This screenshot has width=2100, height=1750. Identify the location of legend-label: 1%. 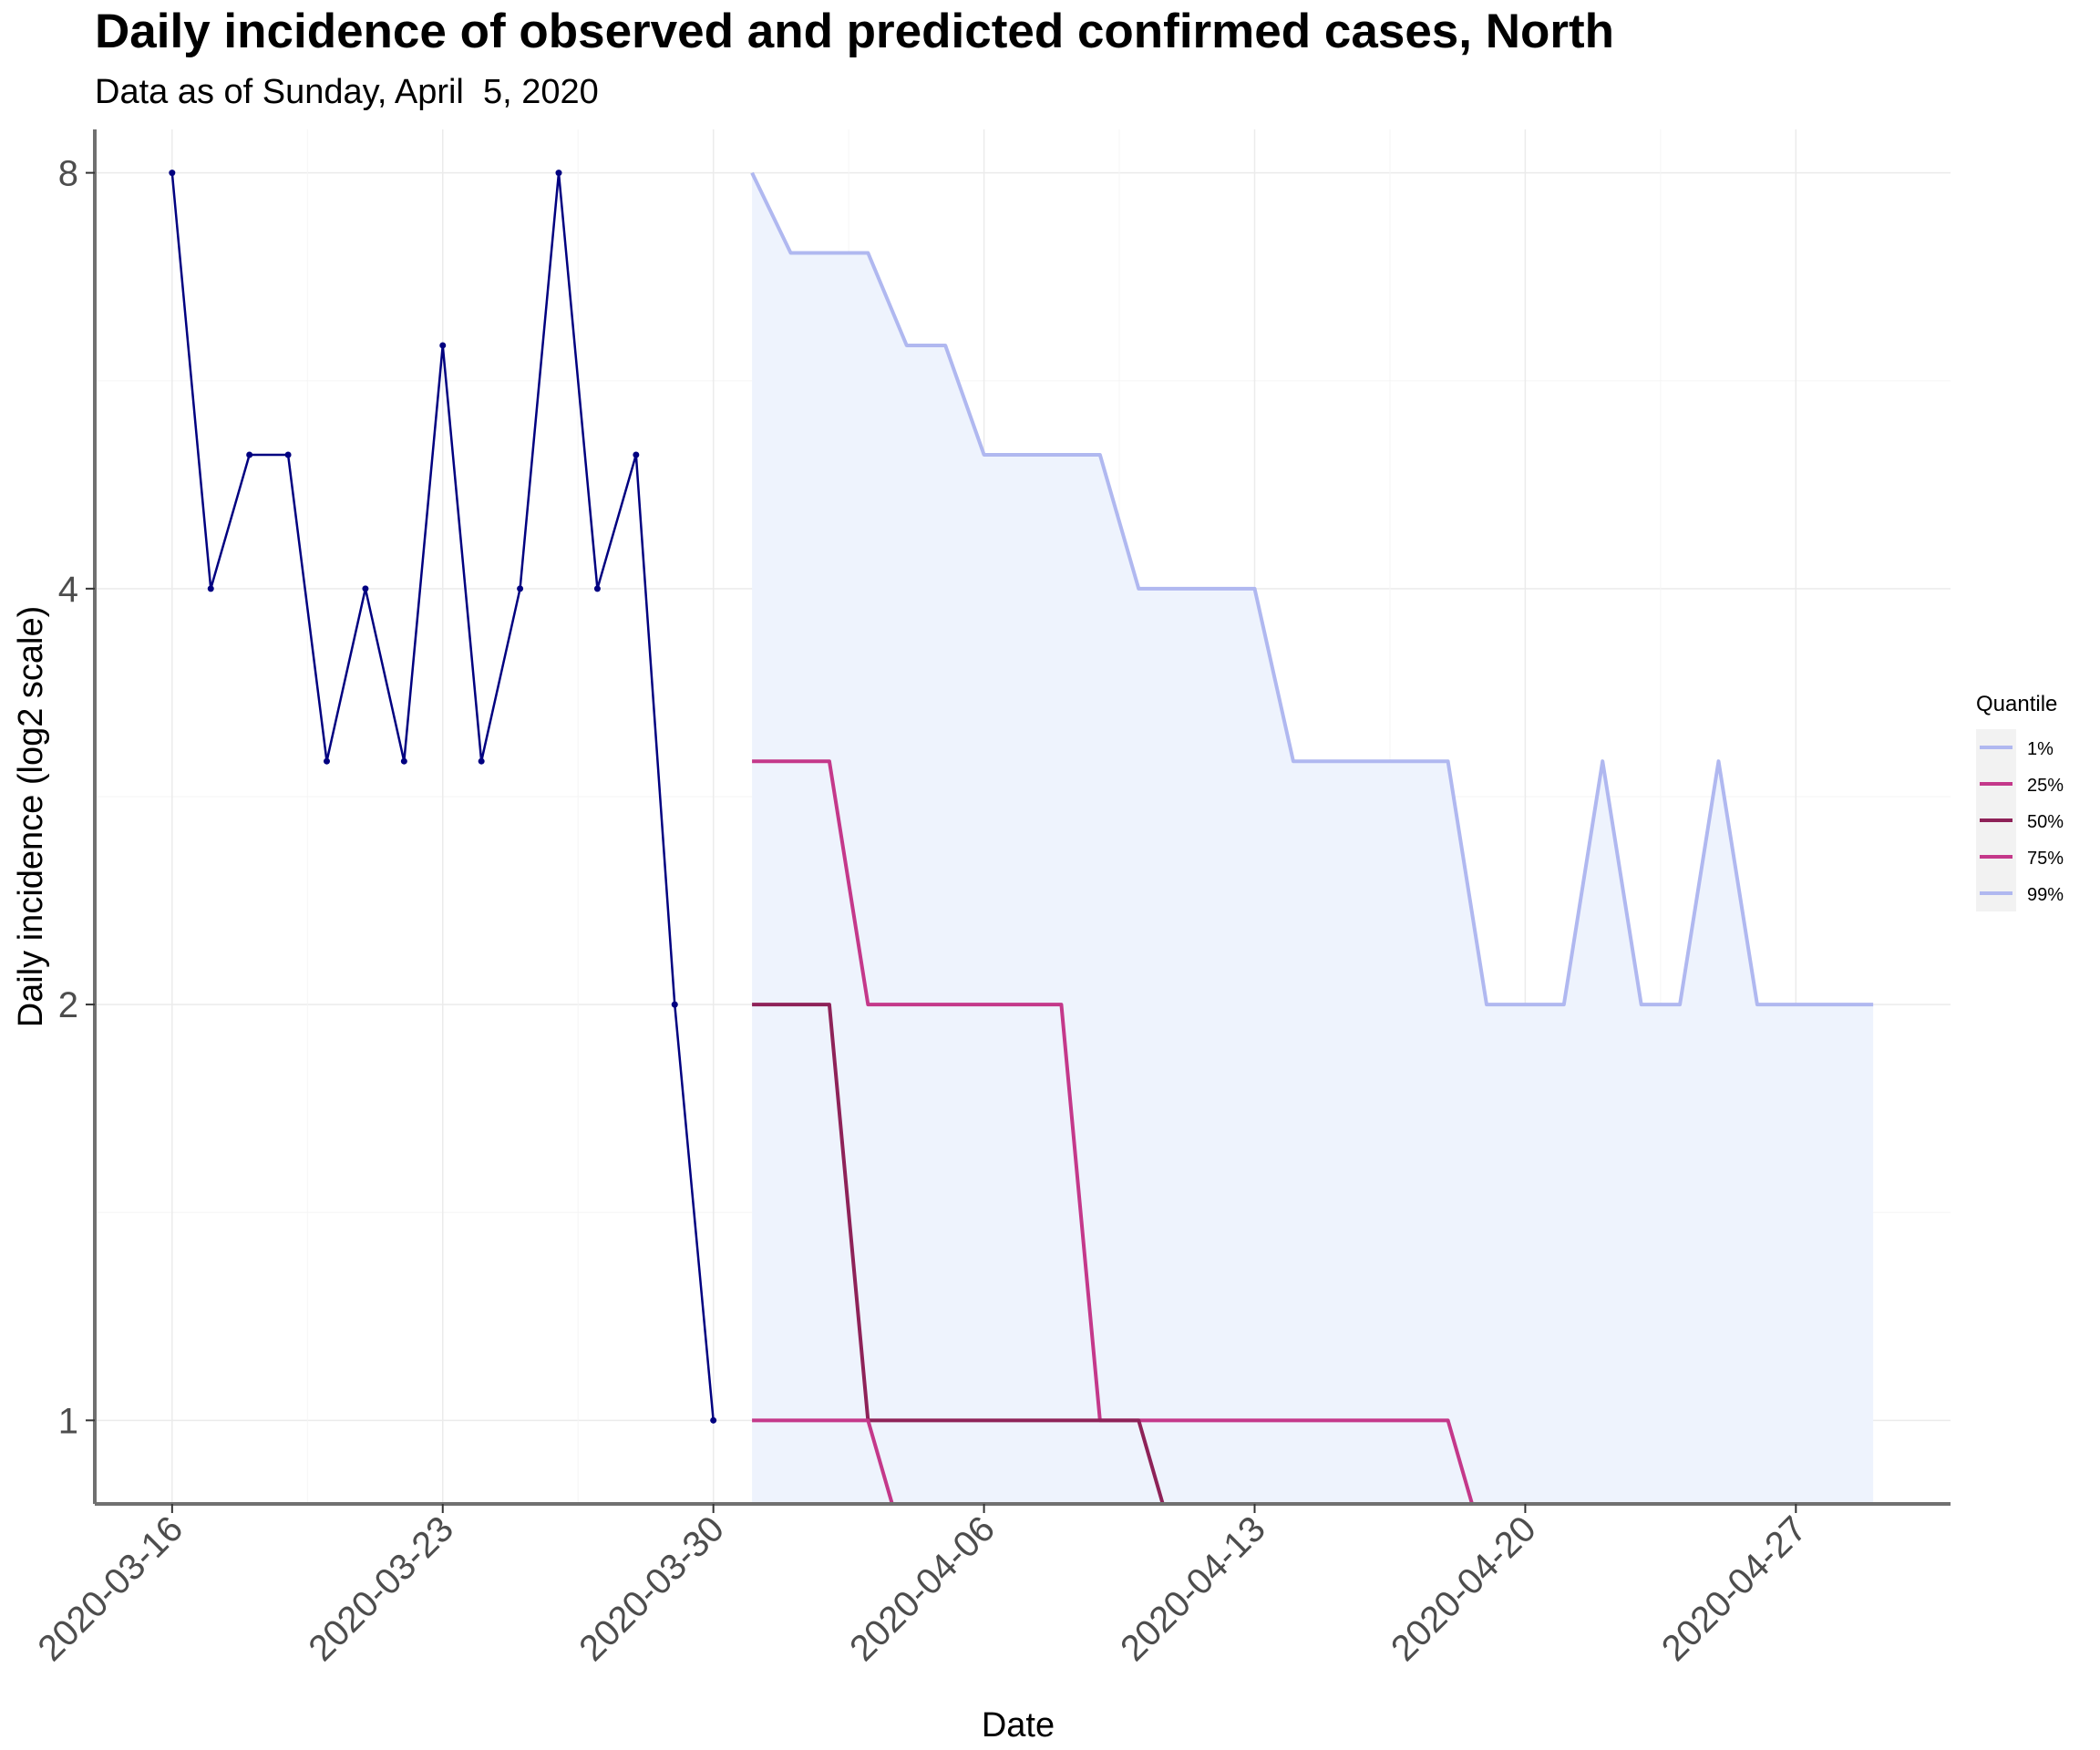
(2041, 749).